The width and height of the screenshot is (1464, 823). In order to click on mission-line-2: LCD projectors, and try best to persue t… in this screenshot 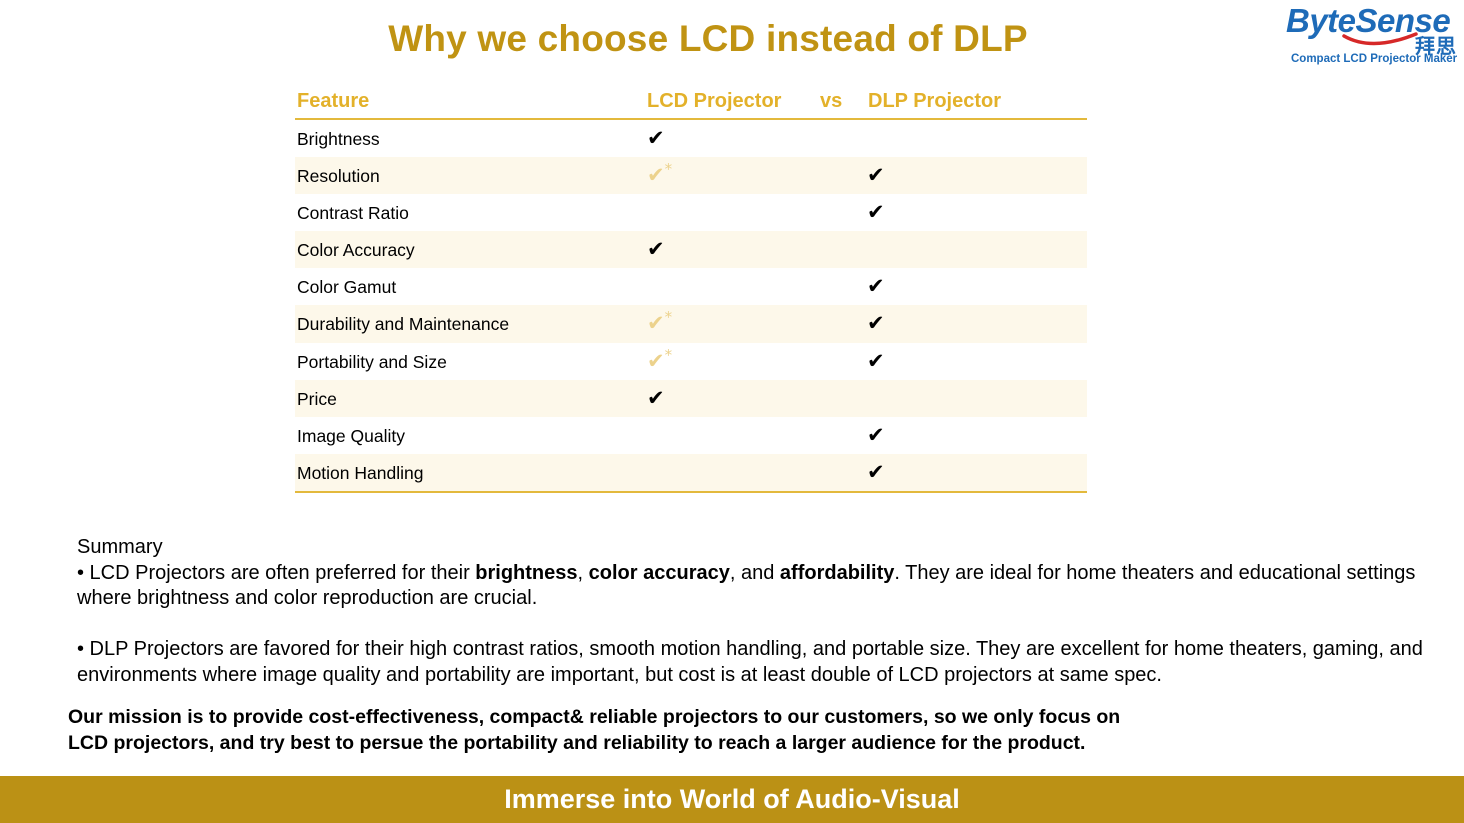, I will do `click(577, 742)`.